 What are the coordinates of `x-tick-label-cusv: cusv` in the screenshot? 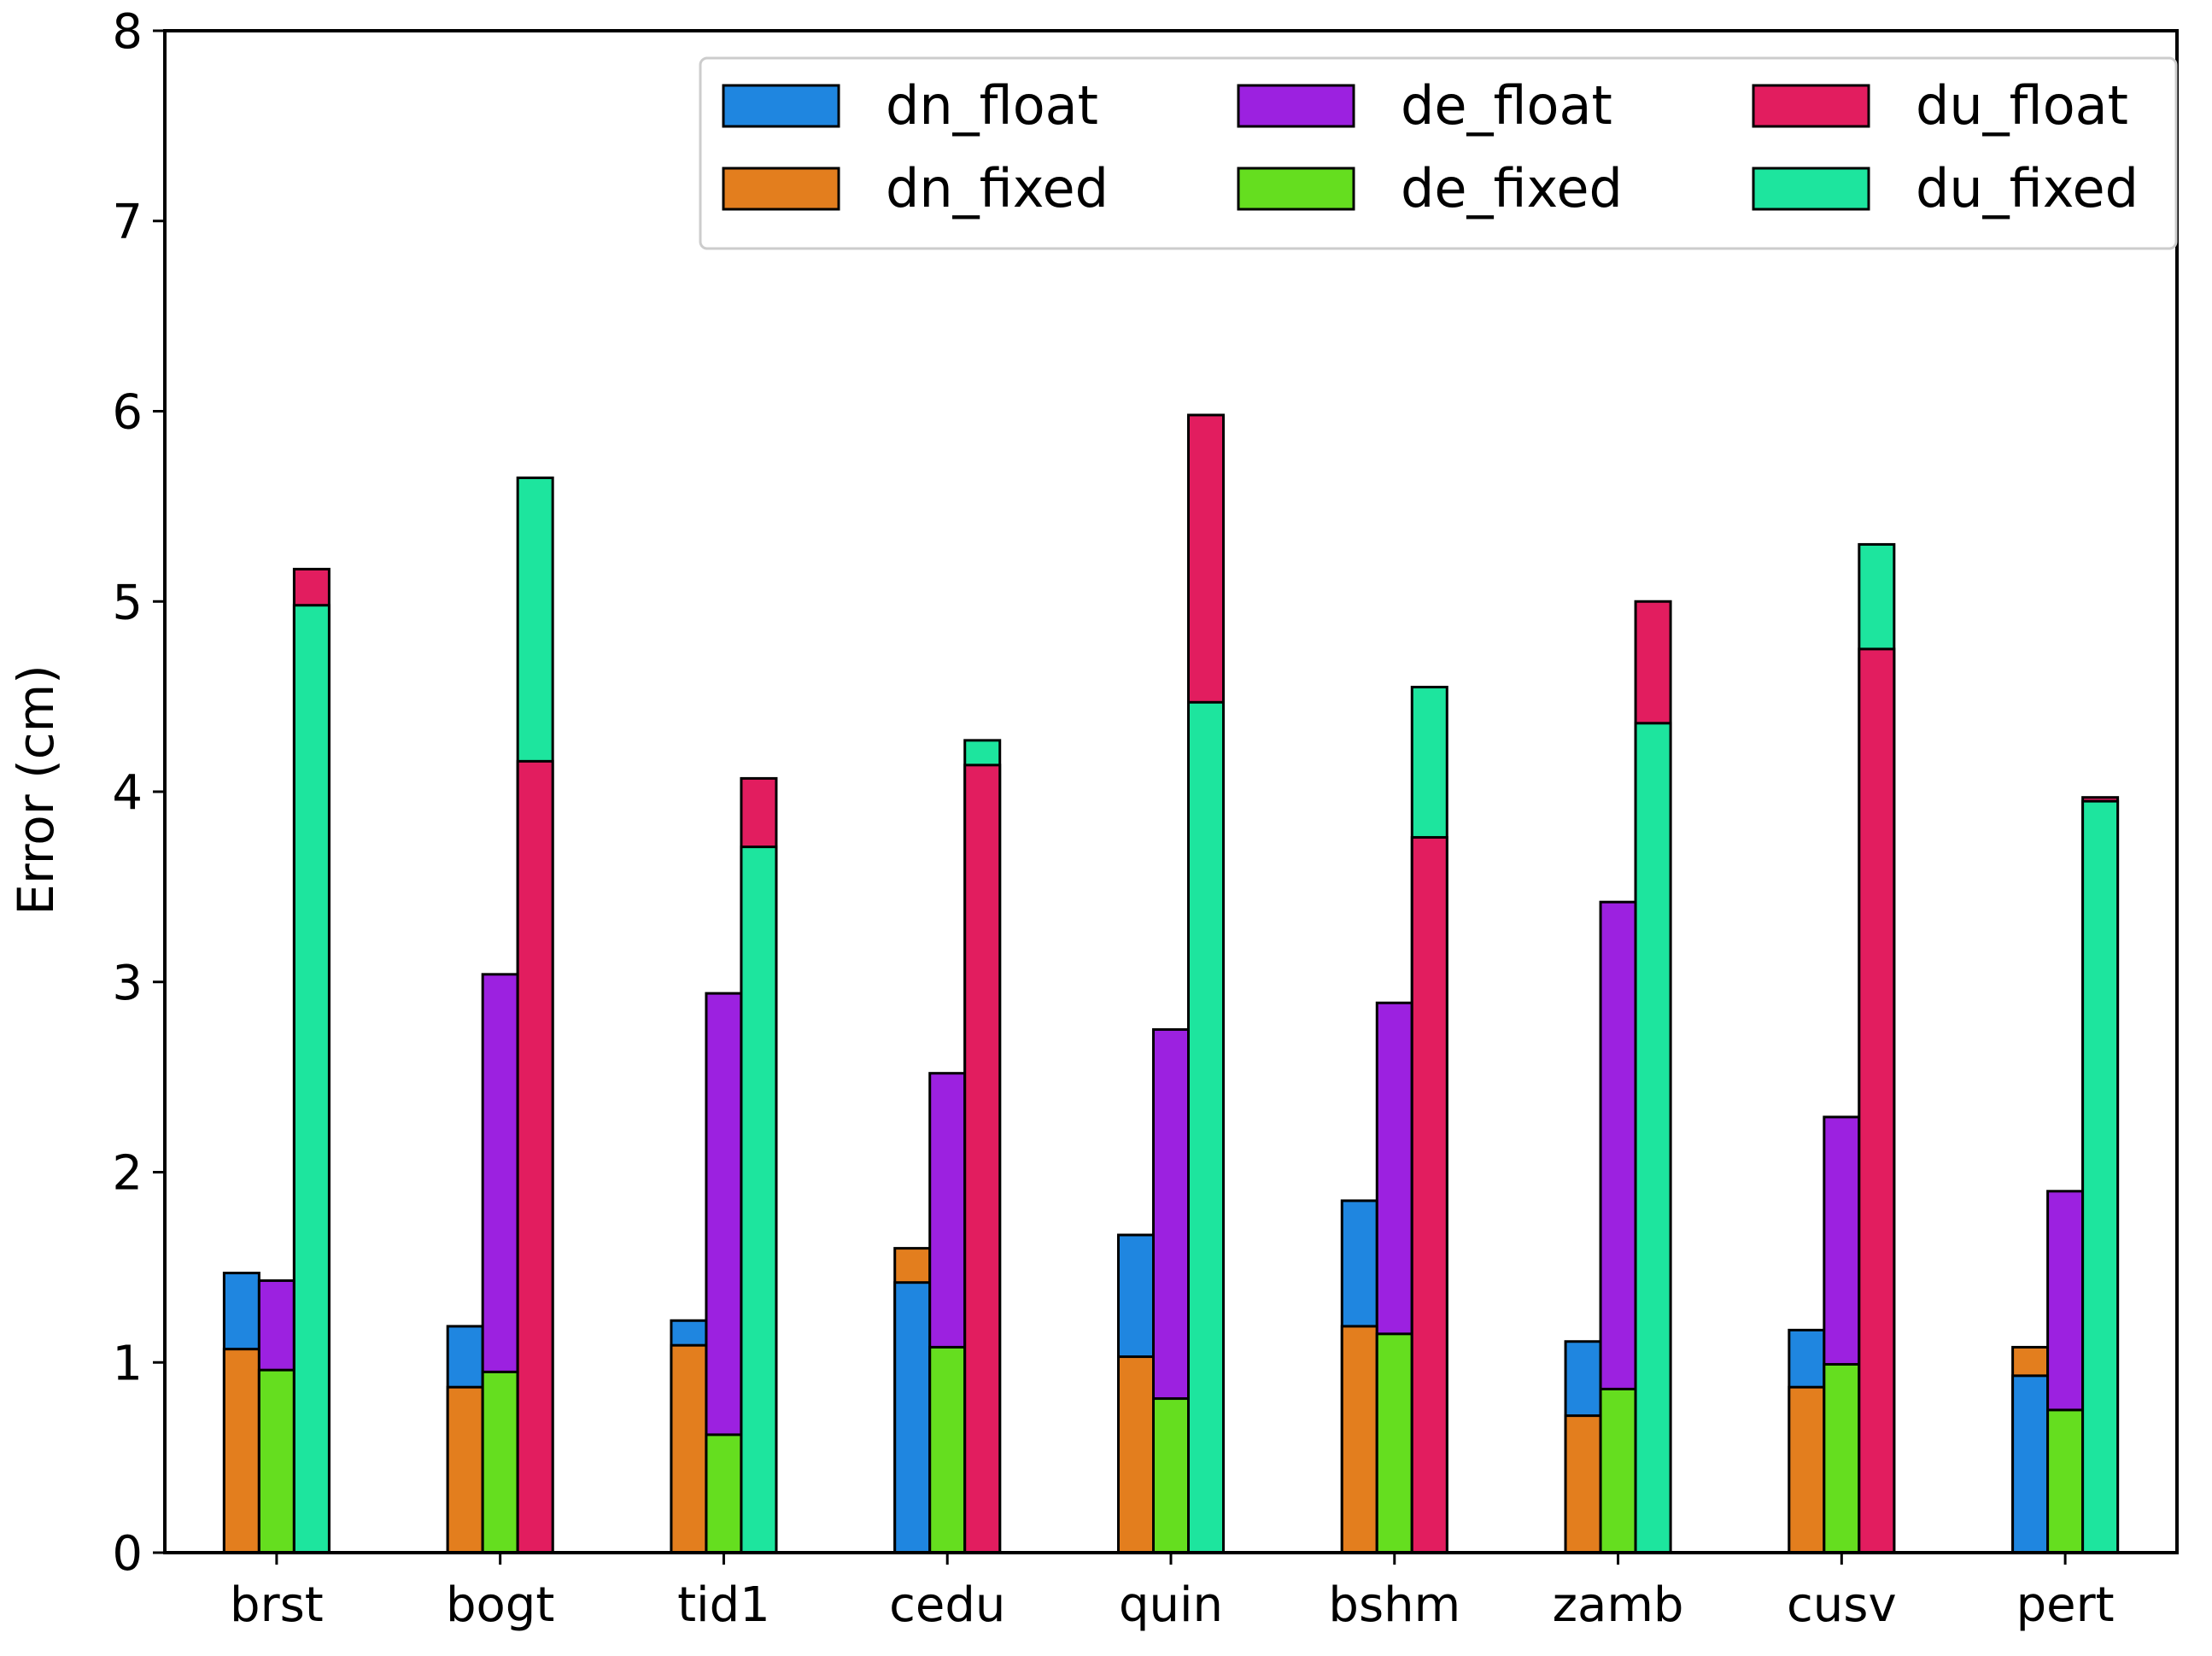 It's located at (1842, 1605).